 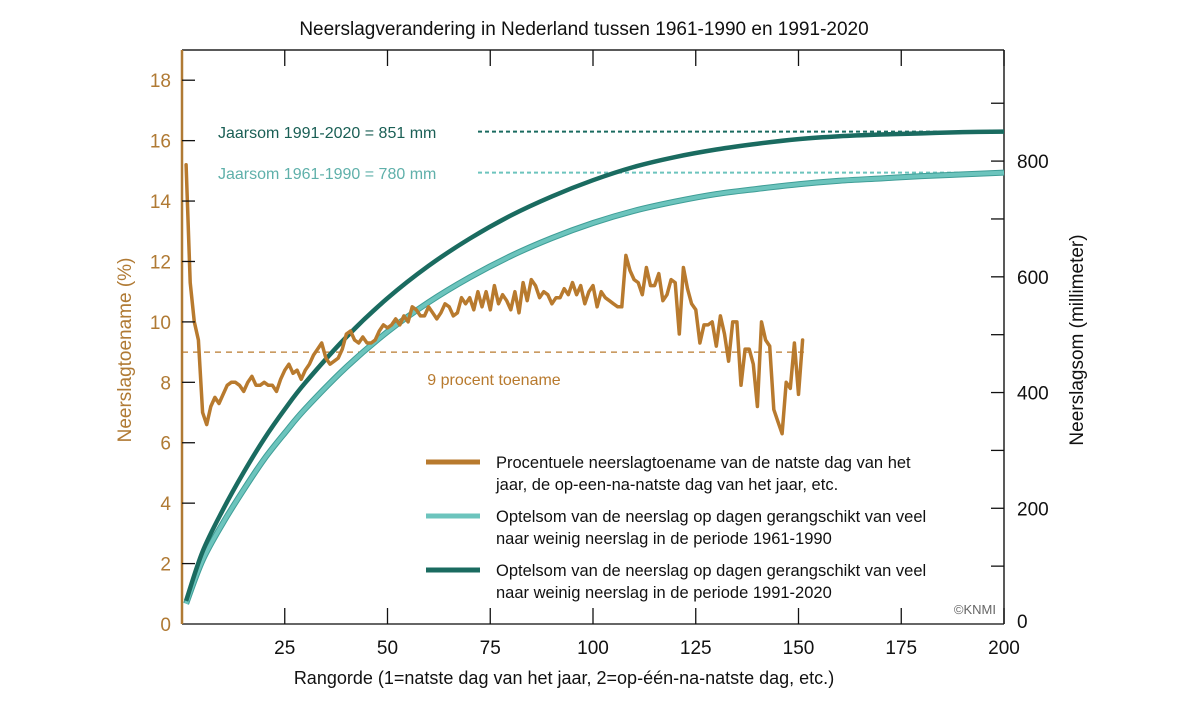 What do you see at coordinates (165, 383) in the screenshot?
I see `y-left-tick-label: 8` at bounding box center [165, 383].